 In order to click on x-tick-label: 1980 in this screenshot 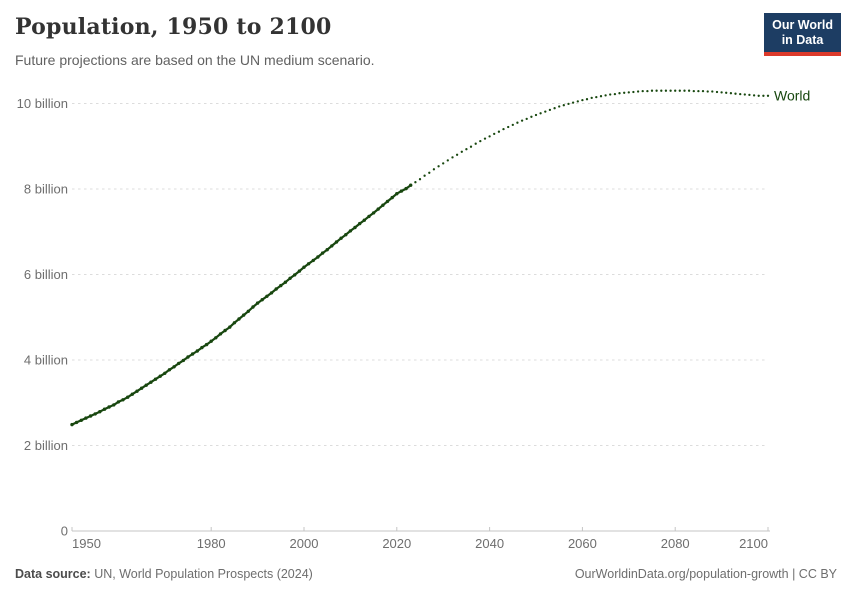, I will do `click(211, 543)`.